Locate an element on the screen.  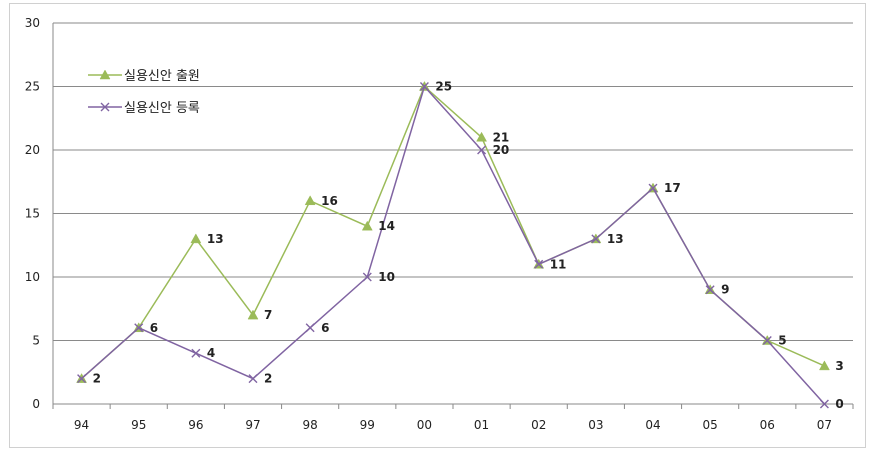
data-label-series-2: 9 is located at coordinates (725, 290).